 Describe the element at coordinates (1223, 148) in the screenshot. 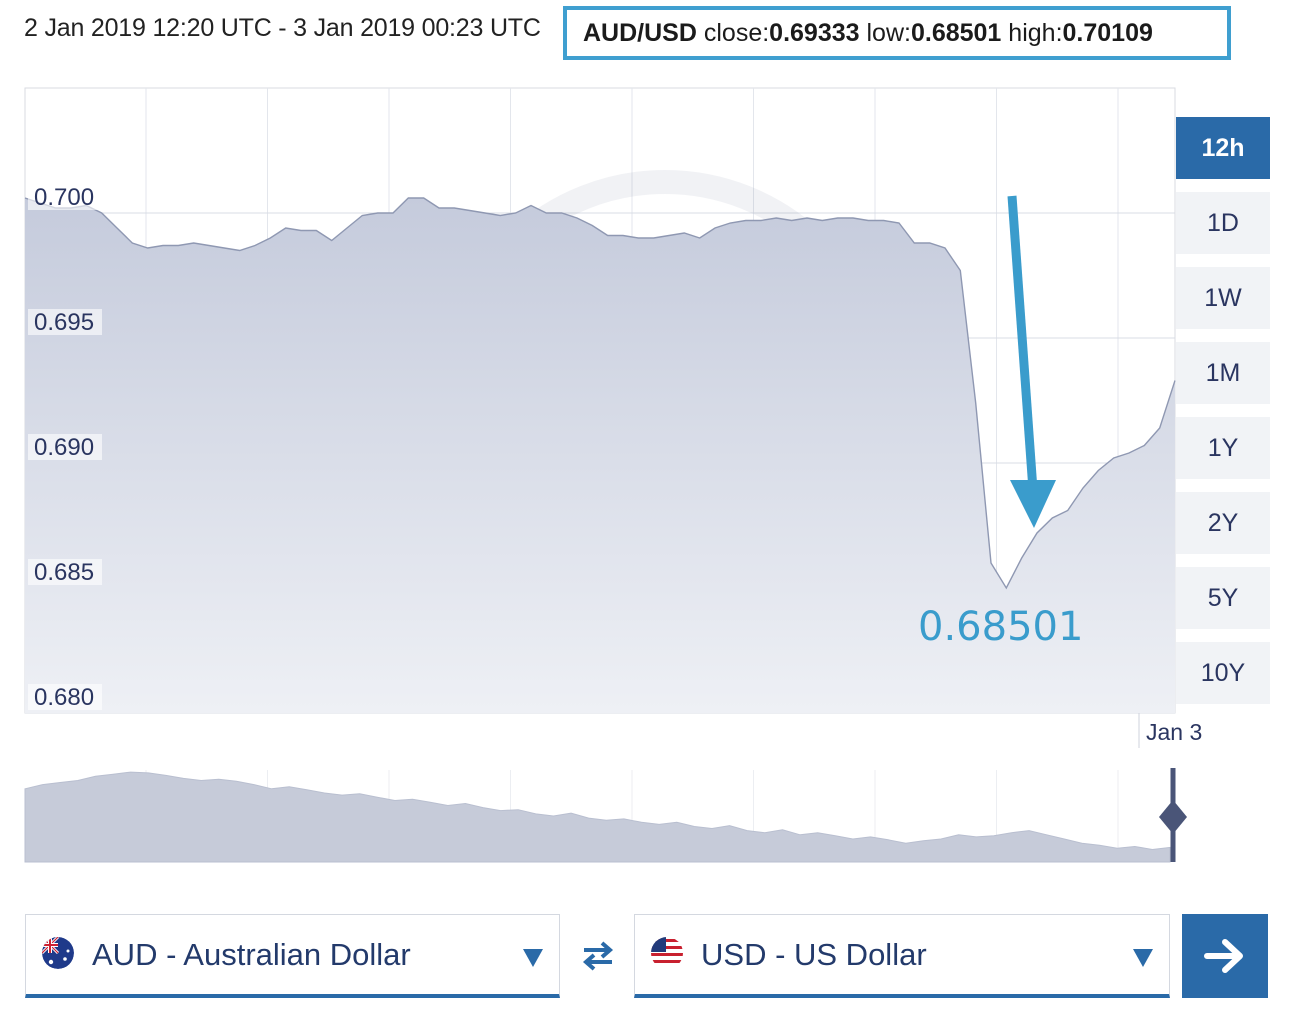

I see `timeframe-12h-button: 12h` at that location.